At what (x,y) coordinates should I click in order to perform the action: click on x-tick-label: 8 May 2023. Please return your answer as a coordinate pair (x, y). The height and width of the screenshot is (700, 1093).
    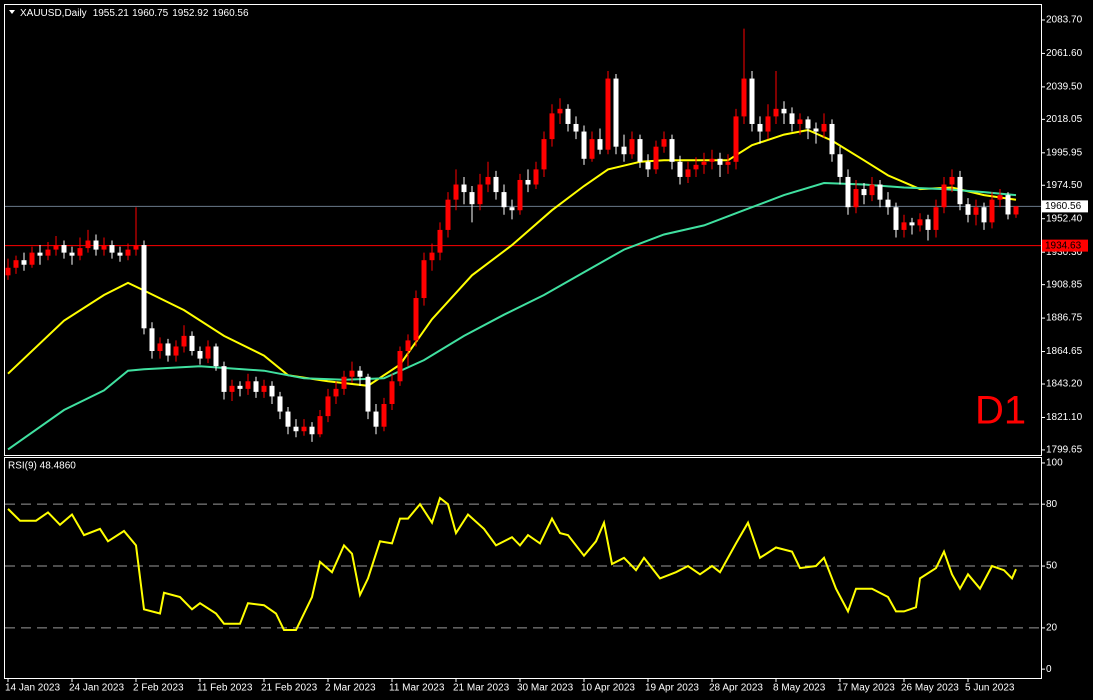
    Looking at the image, I should click on (799, 688).